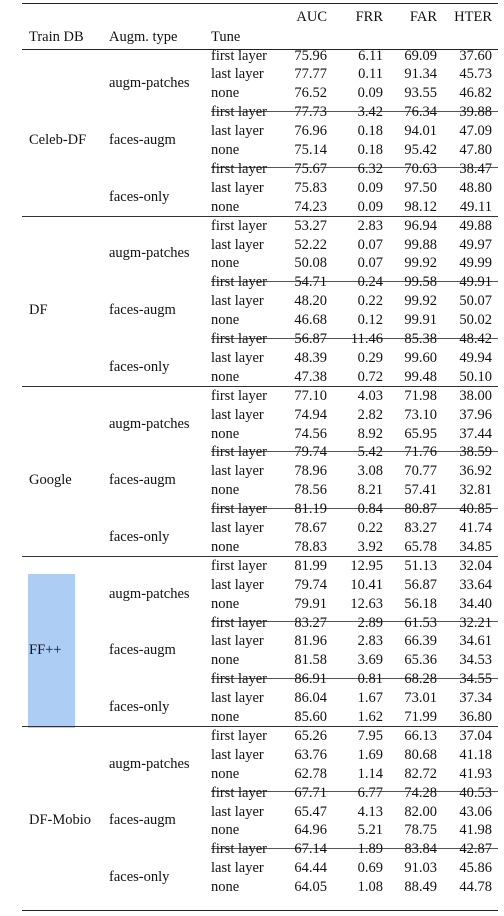  I want to click on auc-cell: 86.91, so click(310, 679).